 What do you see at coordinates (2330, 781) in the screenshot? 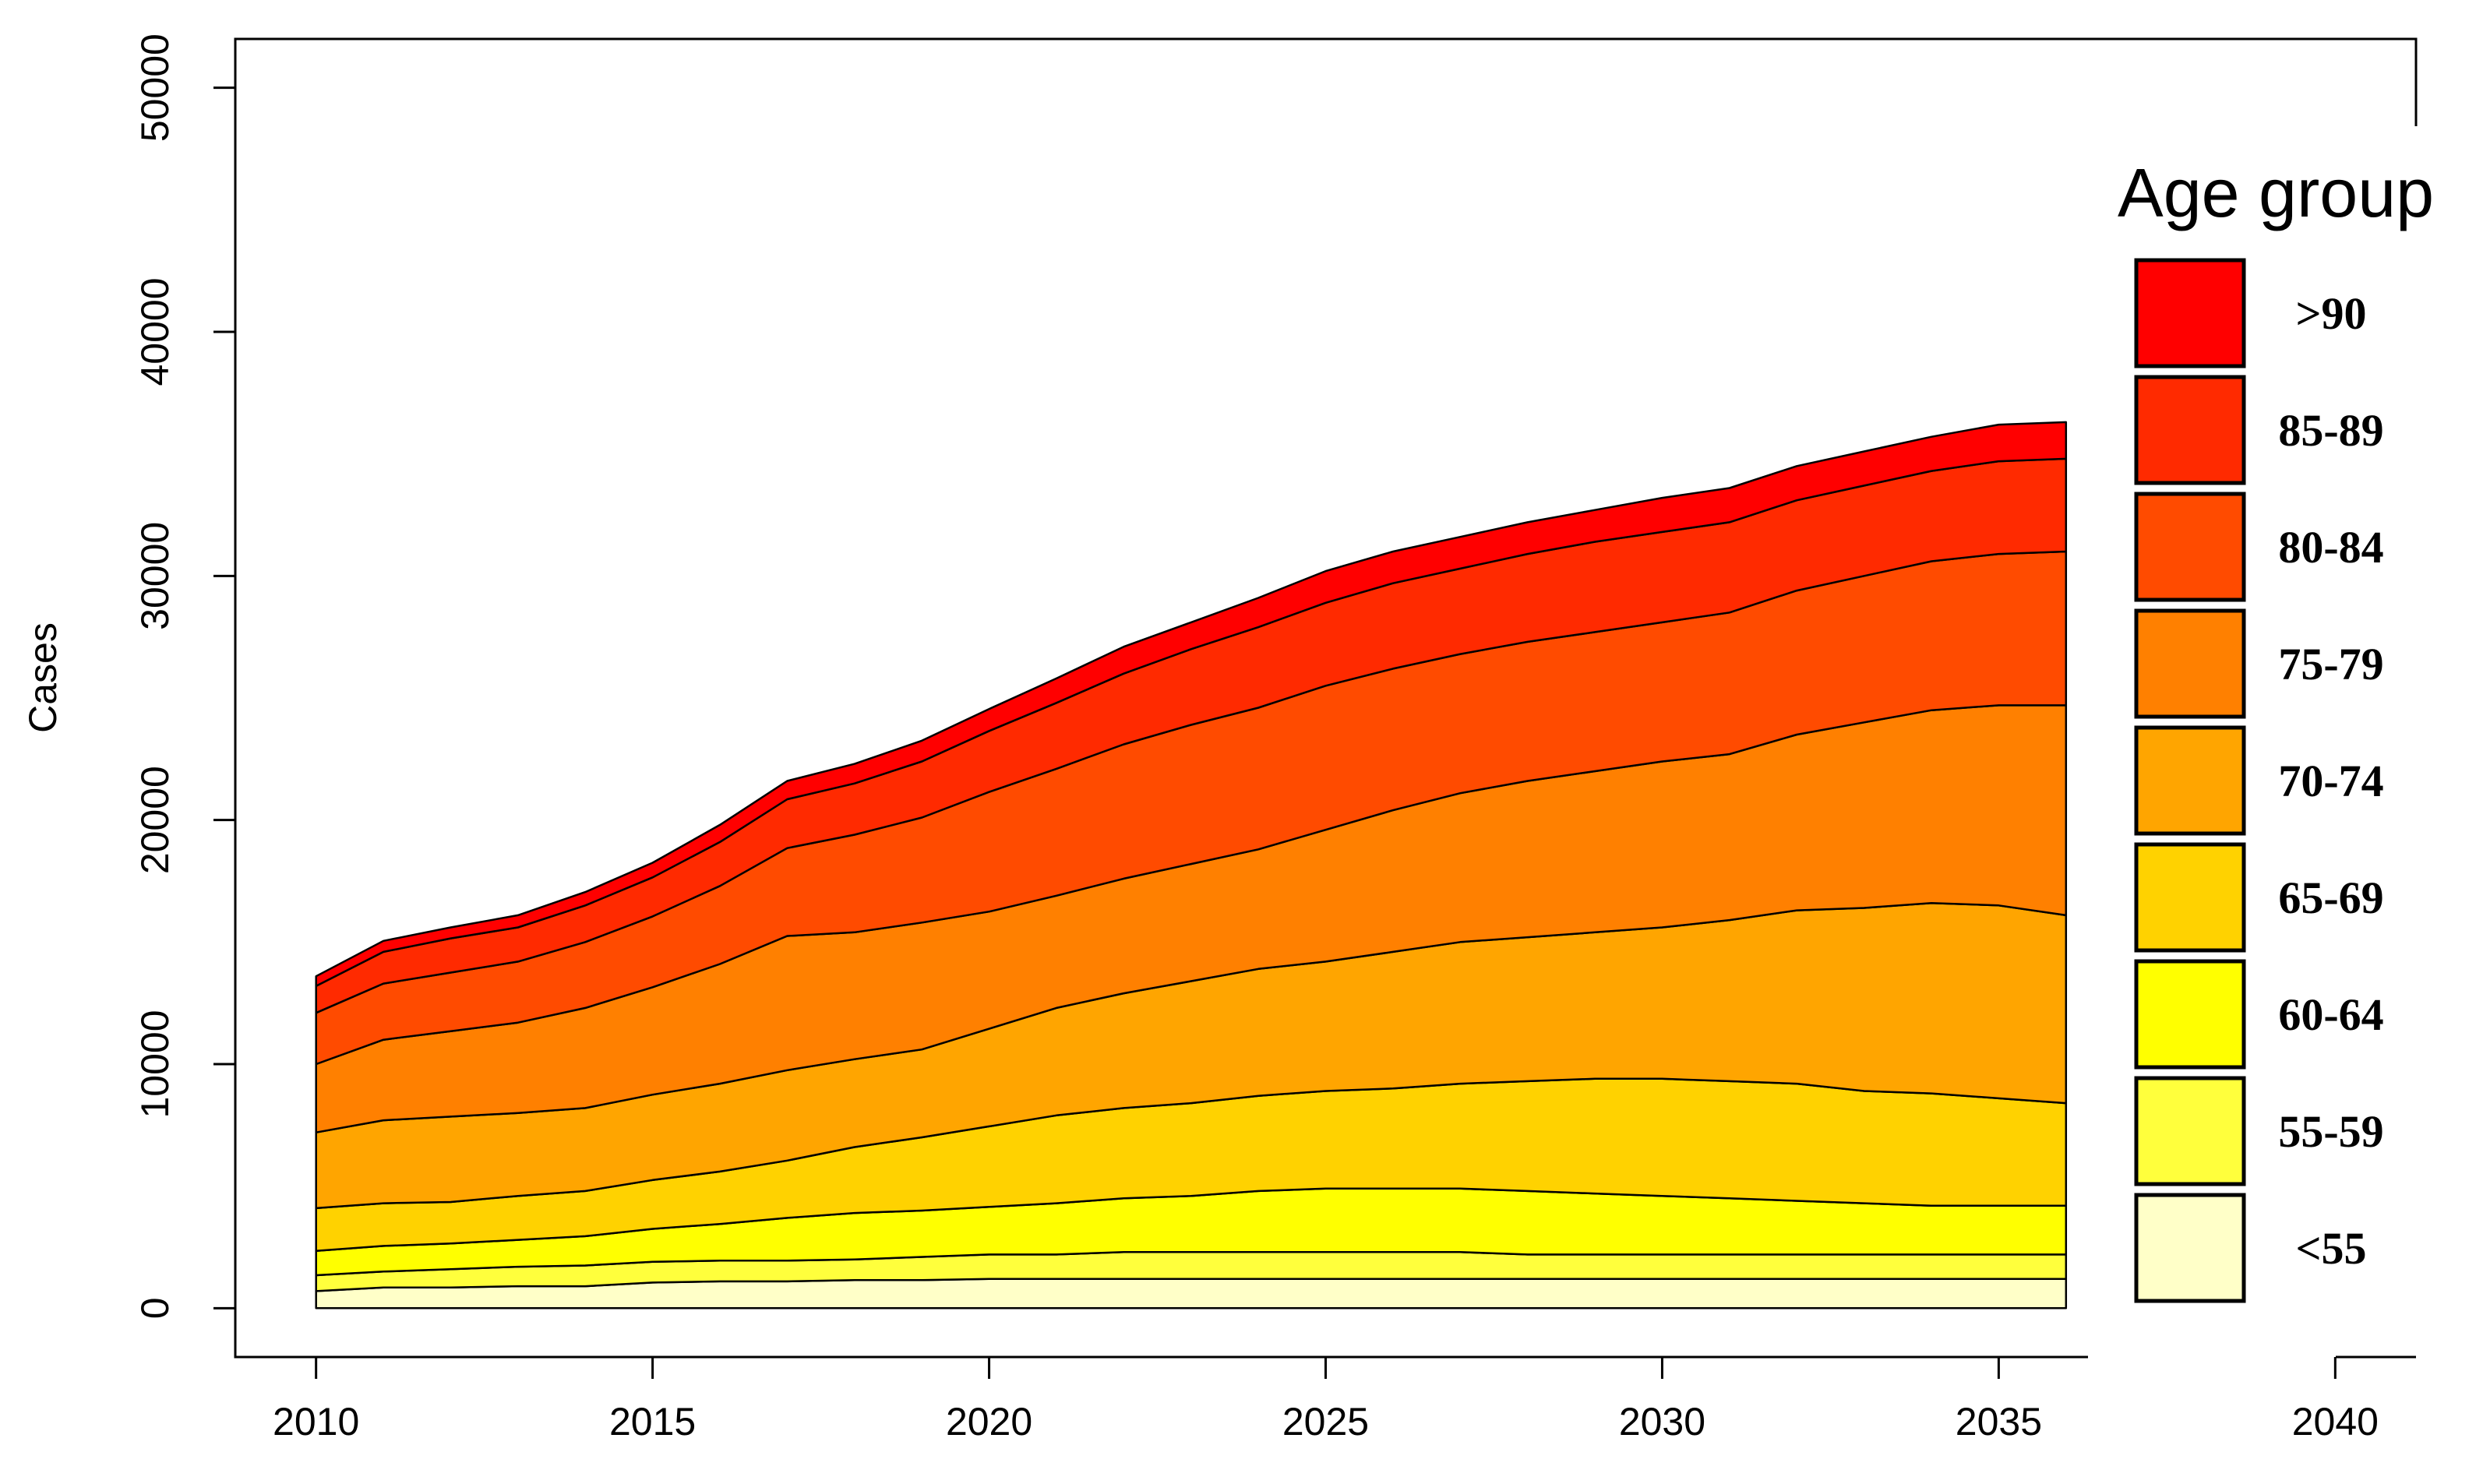
I see `legend-label: 70-74` at bounding box center [2330, 781].